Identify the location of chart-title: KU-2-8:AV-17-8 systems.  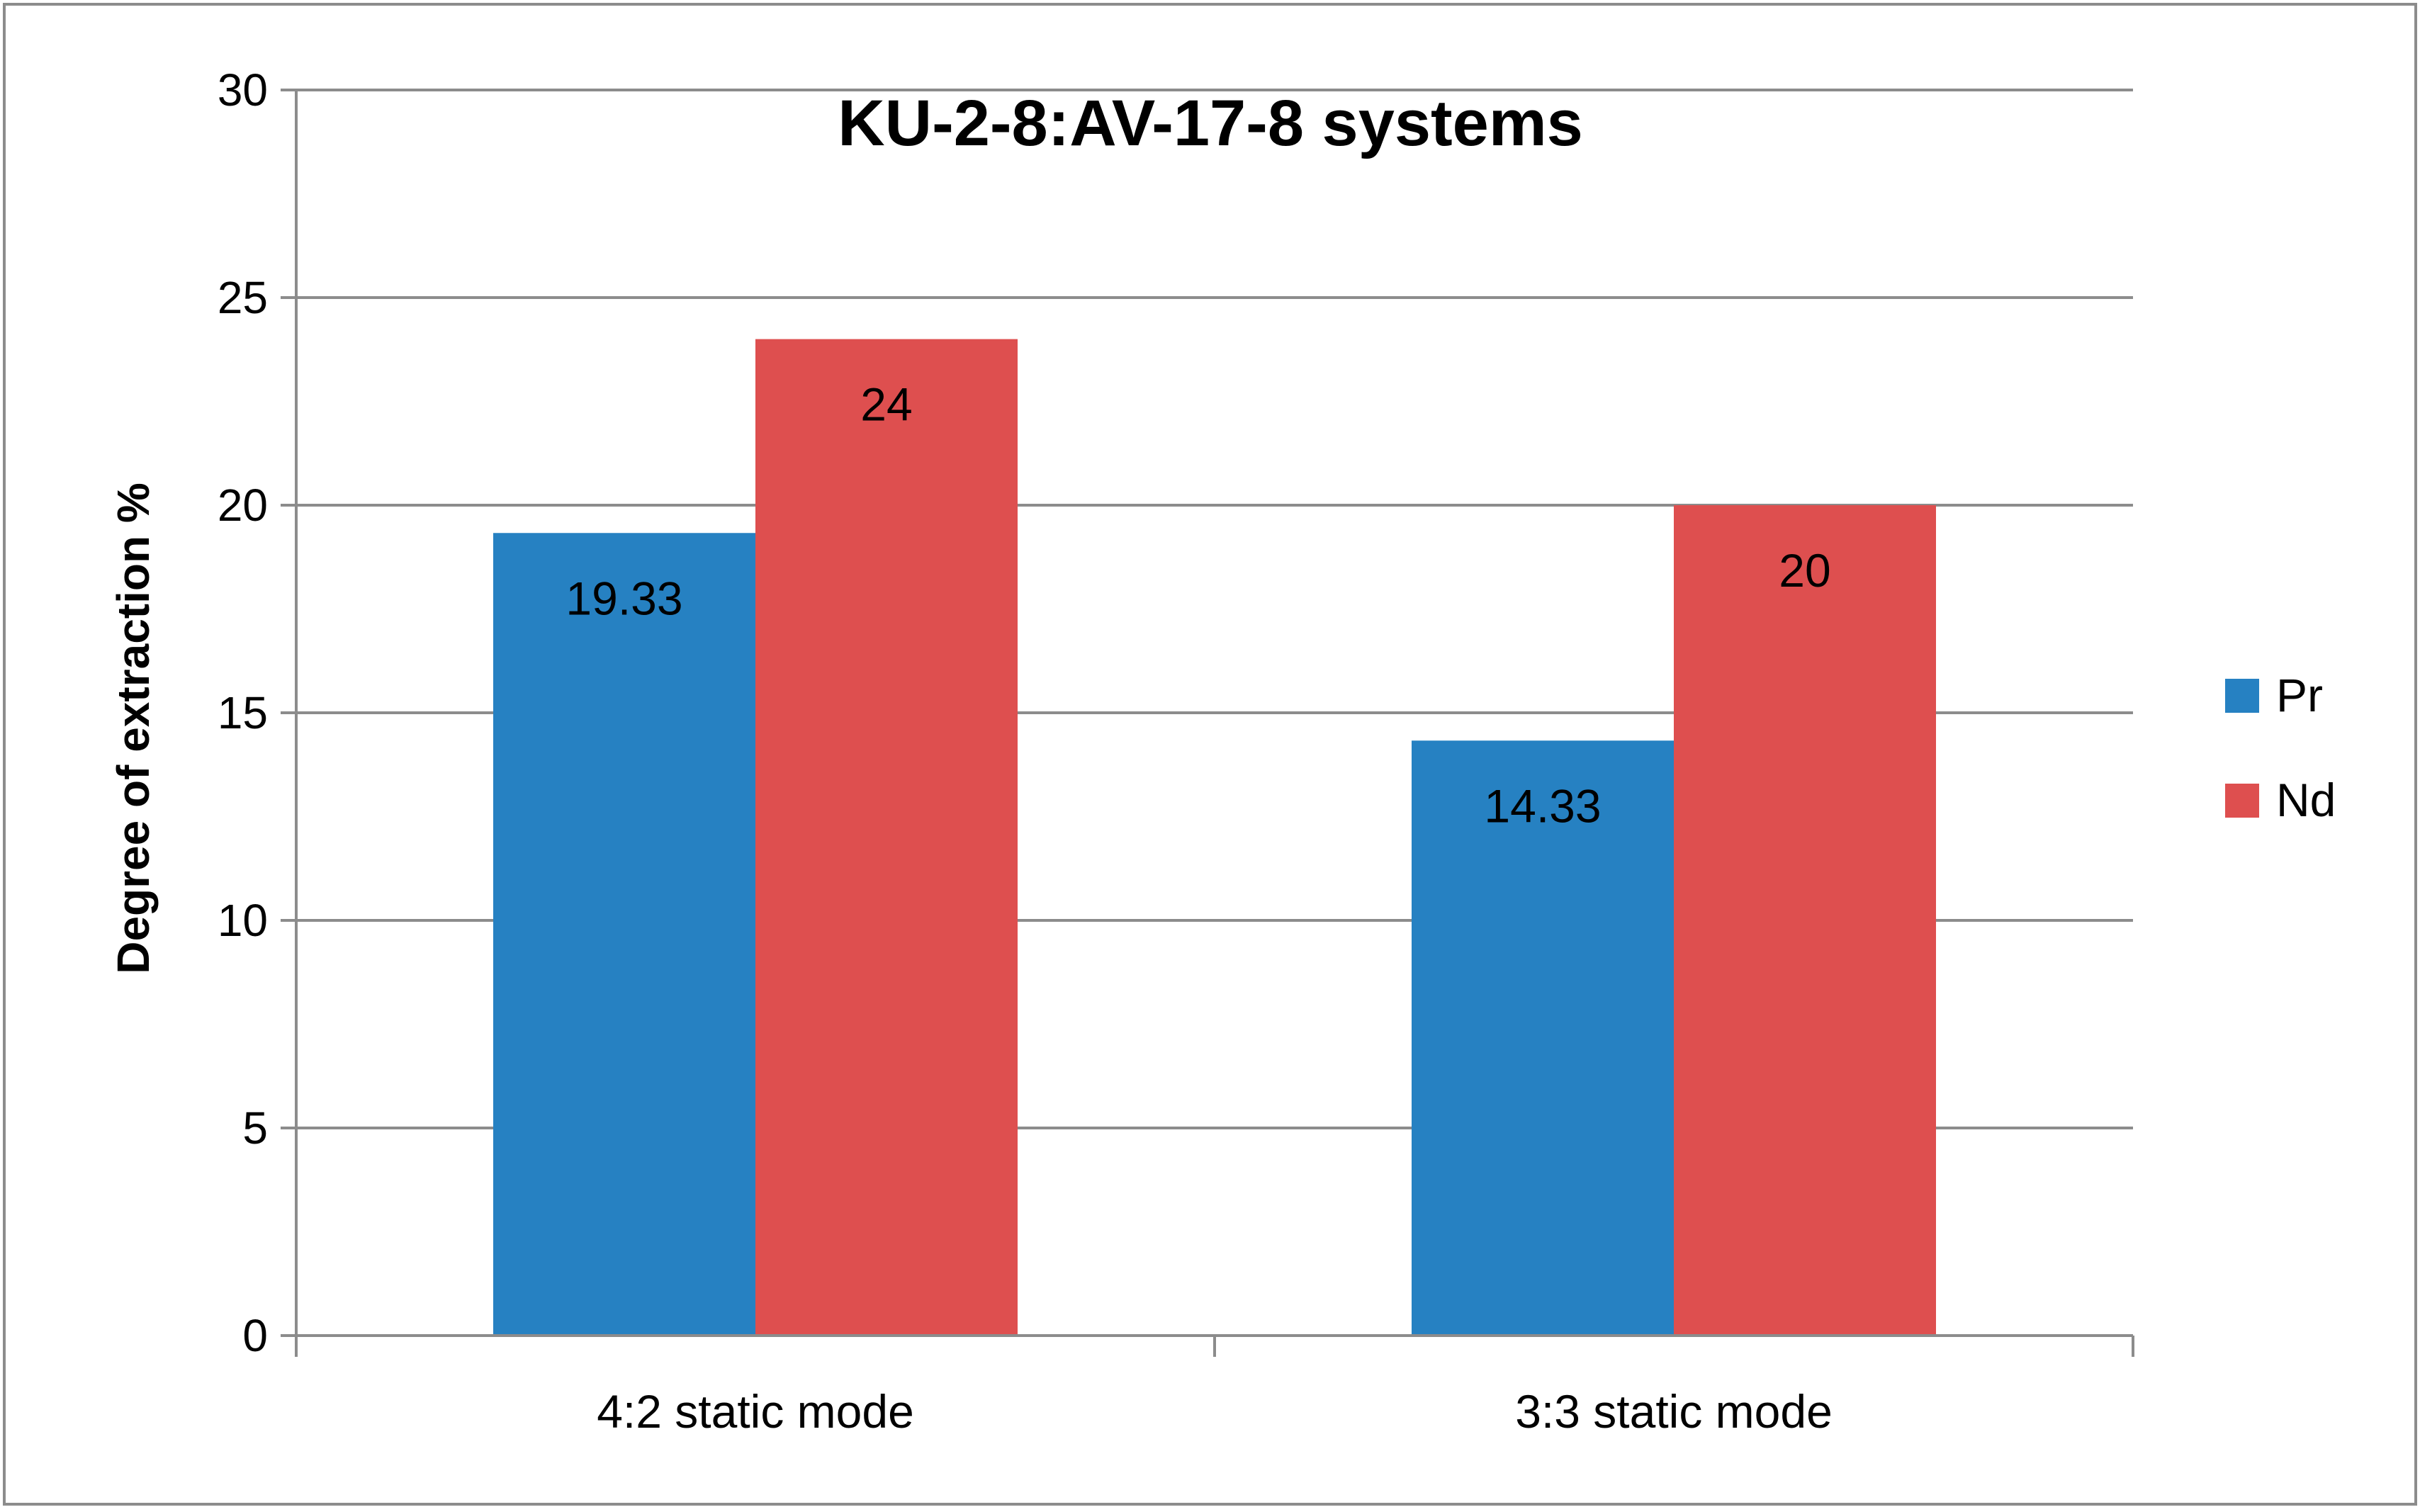
(1210, 123).